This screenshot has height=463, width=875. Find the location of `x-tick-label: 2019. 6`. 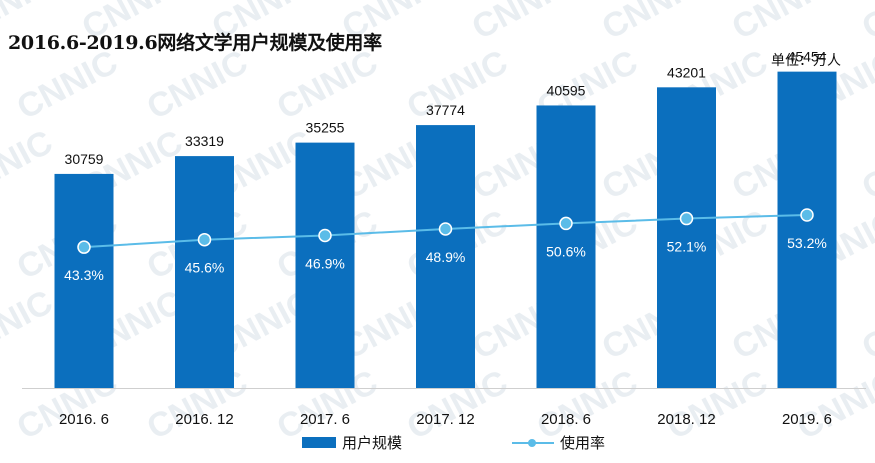

x-tick-label: 2019. 6 is located at coordinates (807, 419).